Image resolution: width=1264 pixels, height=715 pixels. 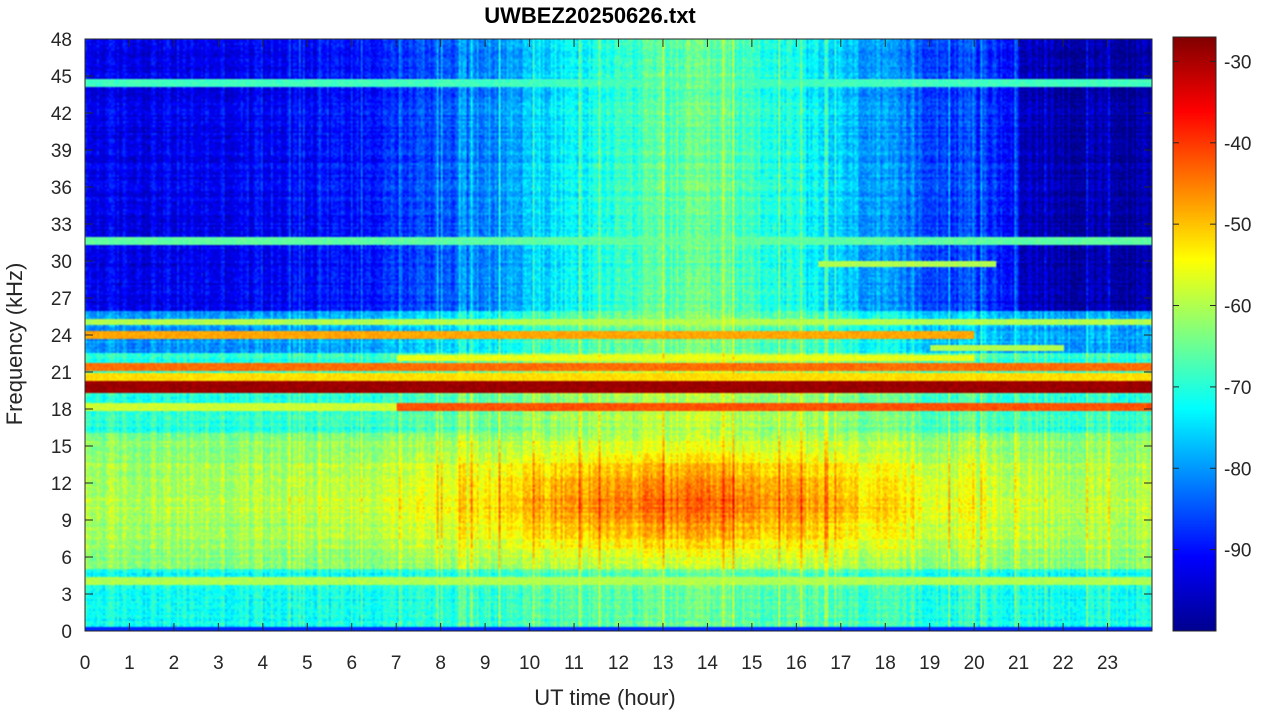 What do you see at coordinates (129, 663) in the screenshot?
I see `x-tick-label: 1` at bounding box center [129, 663].